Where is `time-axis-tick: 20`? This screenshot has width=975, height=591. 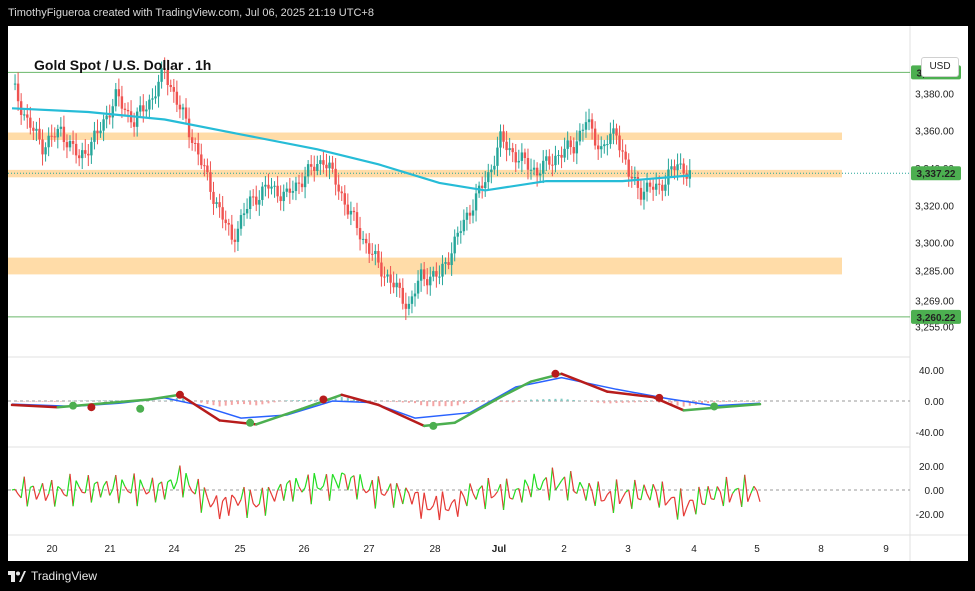 time-axis-tick: 20 is located at coordinates (52, 549).